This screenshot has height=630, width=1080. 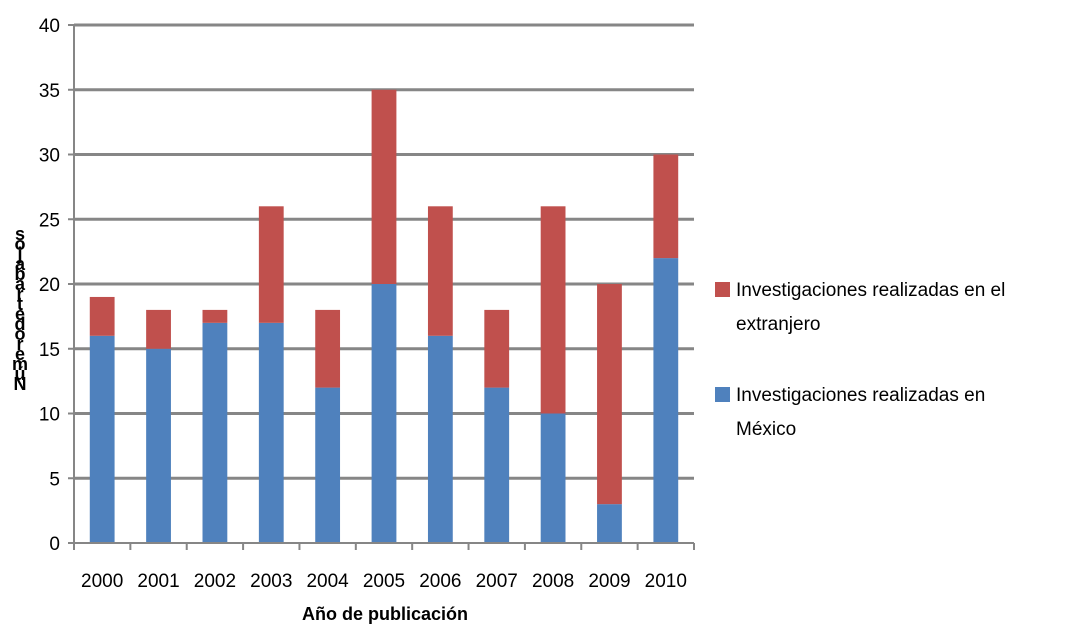 I want to click on x-tick-label: 2005, so click(x=384, y=581).